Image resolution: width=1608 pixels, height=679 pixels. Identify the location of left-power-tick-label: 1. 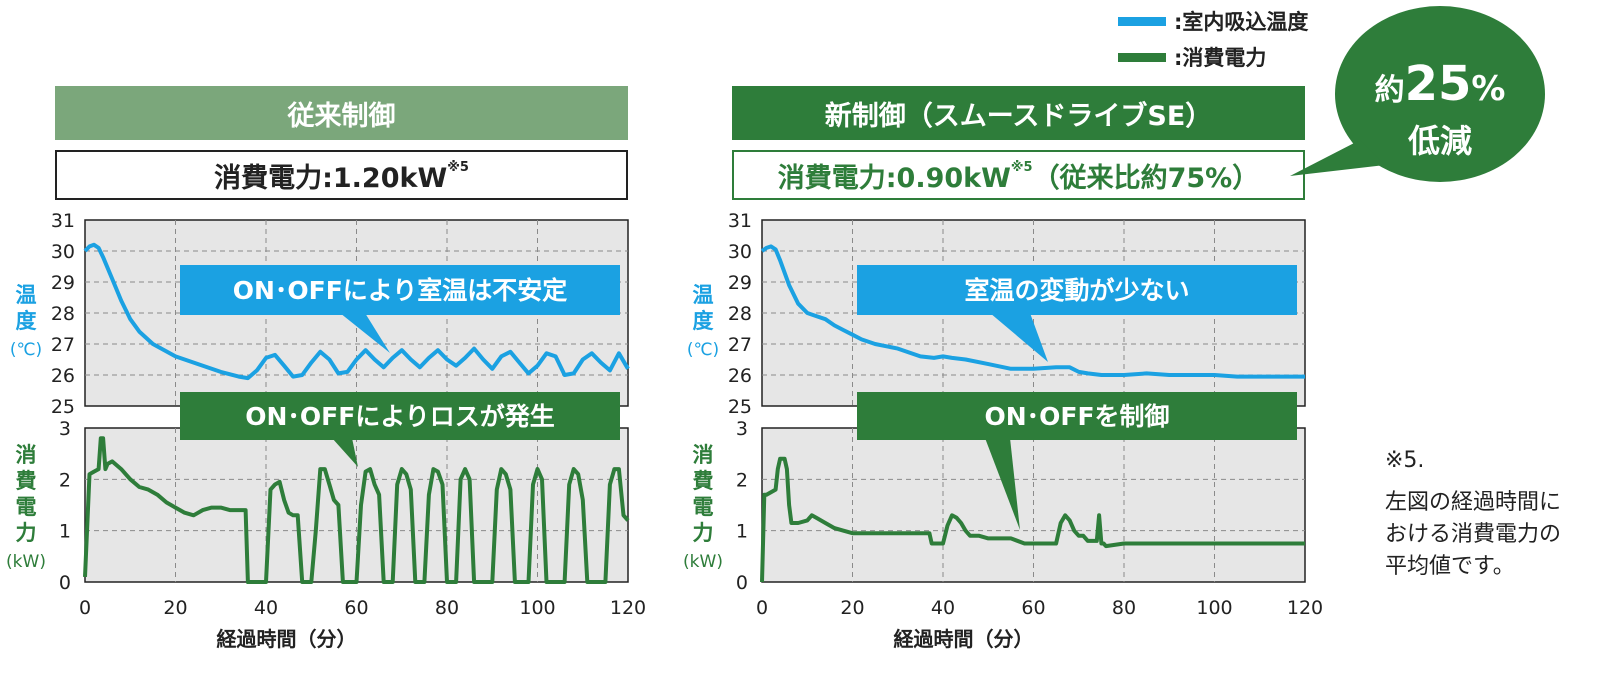
(65, 532).